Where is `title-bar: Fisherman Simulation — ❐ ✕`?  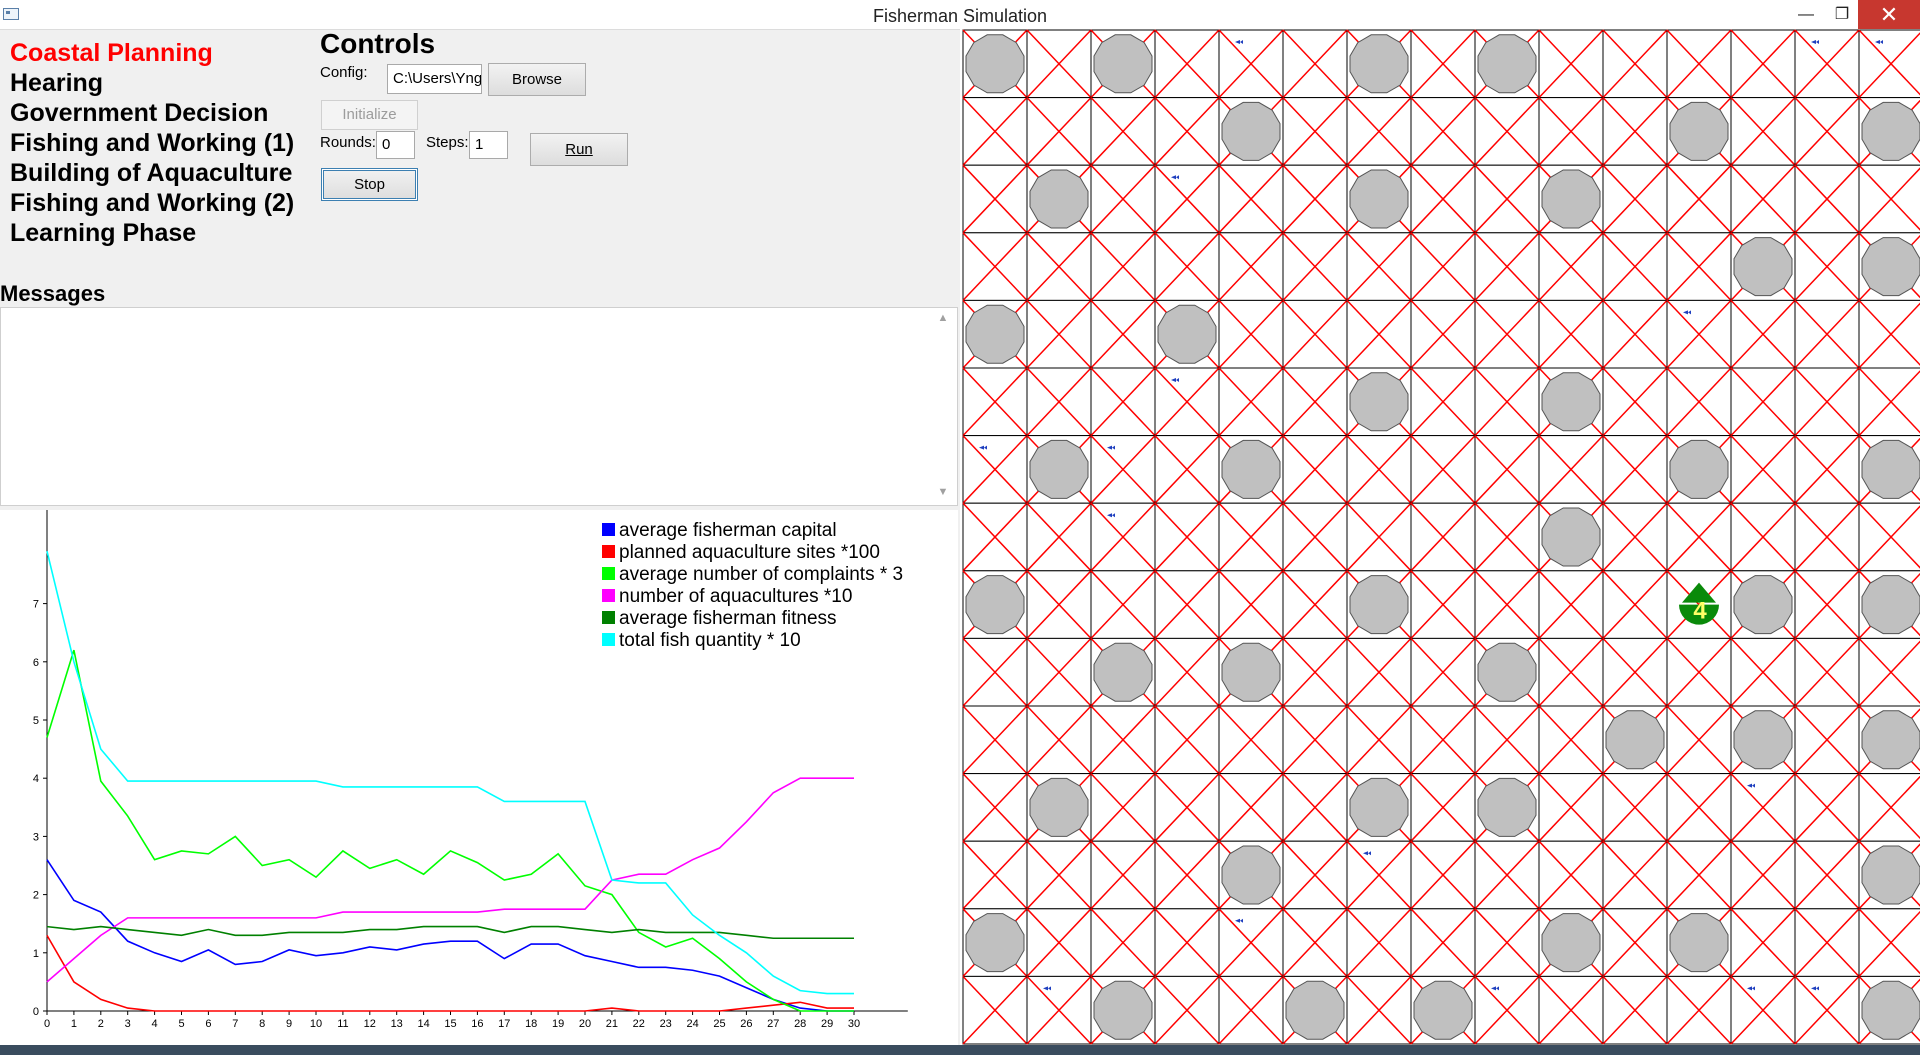
title-bar: Fisherman Simulation — ❐ ✕ is located at coordinates (960, 15).